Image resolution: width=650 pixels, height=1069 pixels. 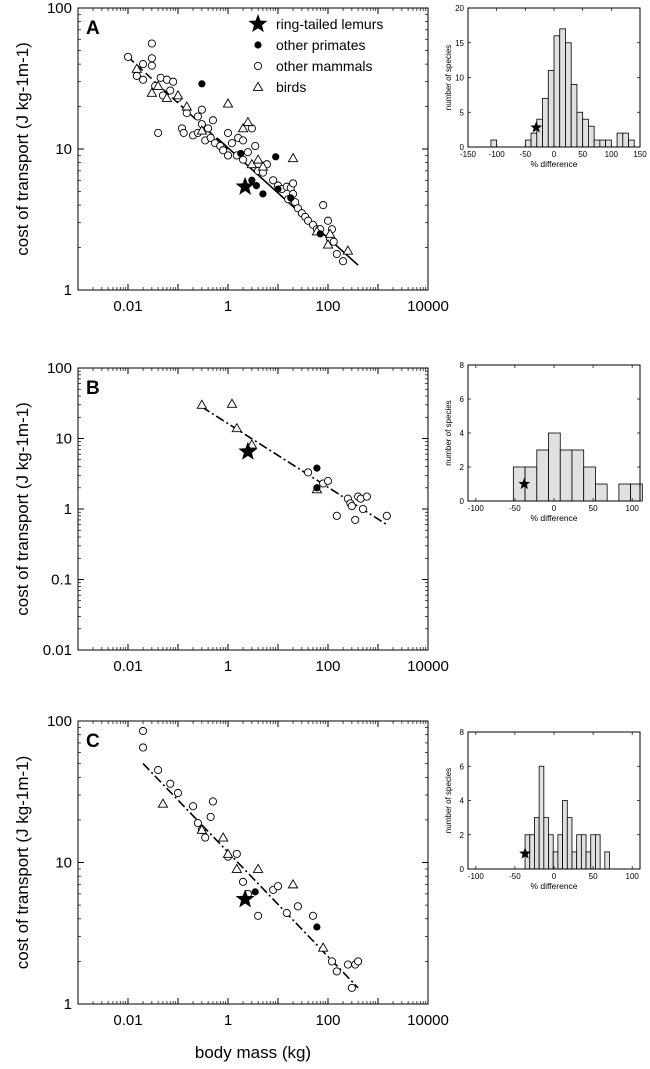 I want to click on histogram-frame, so click(x=554, y=800).